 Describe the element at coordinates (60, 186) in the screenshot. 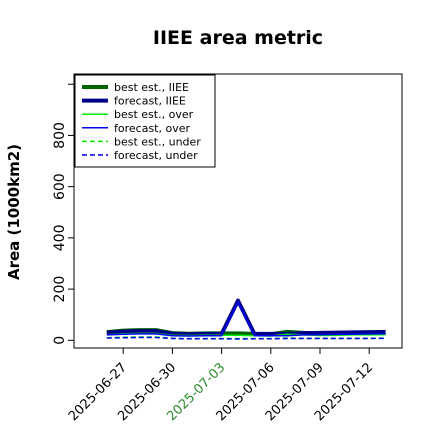

I see `y-tick-label: 600` at that location.